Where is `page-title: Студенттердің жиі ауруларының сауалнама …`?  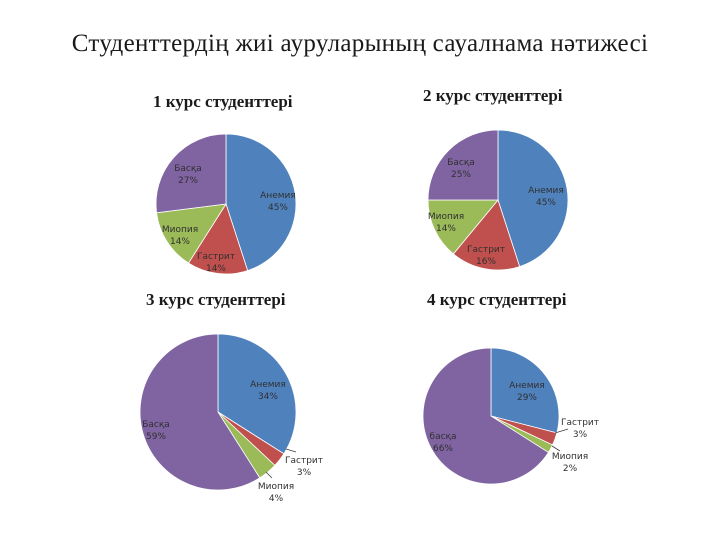 page-title: Студенттердің жиі ауруларының сауалнама … is located at coordinates (360, 43).